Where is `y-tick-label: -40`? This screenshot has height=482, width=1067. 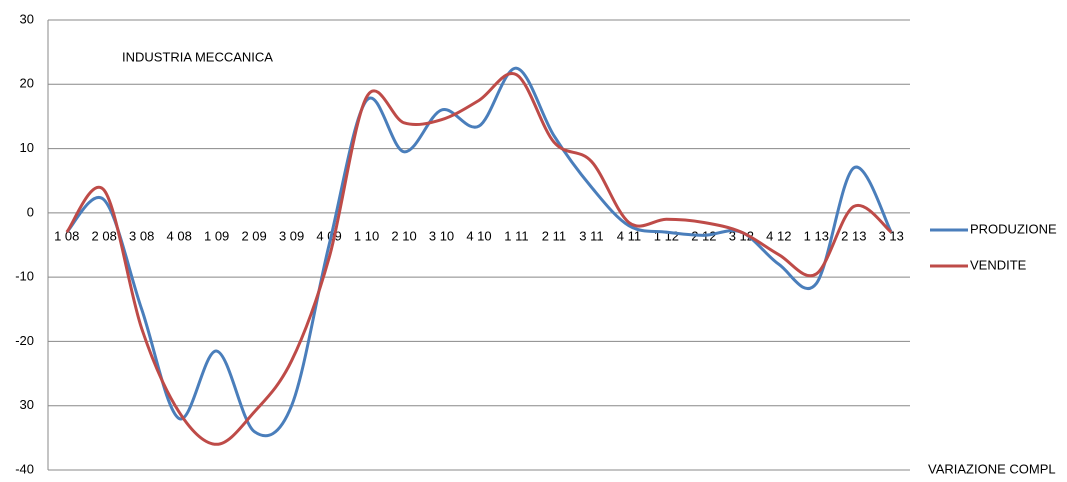
y-tick-label: -40 is located at coordinates (24, 468).